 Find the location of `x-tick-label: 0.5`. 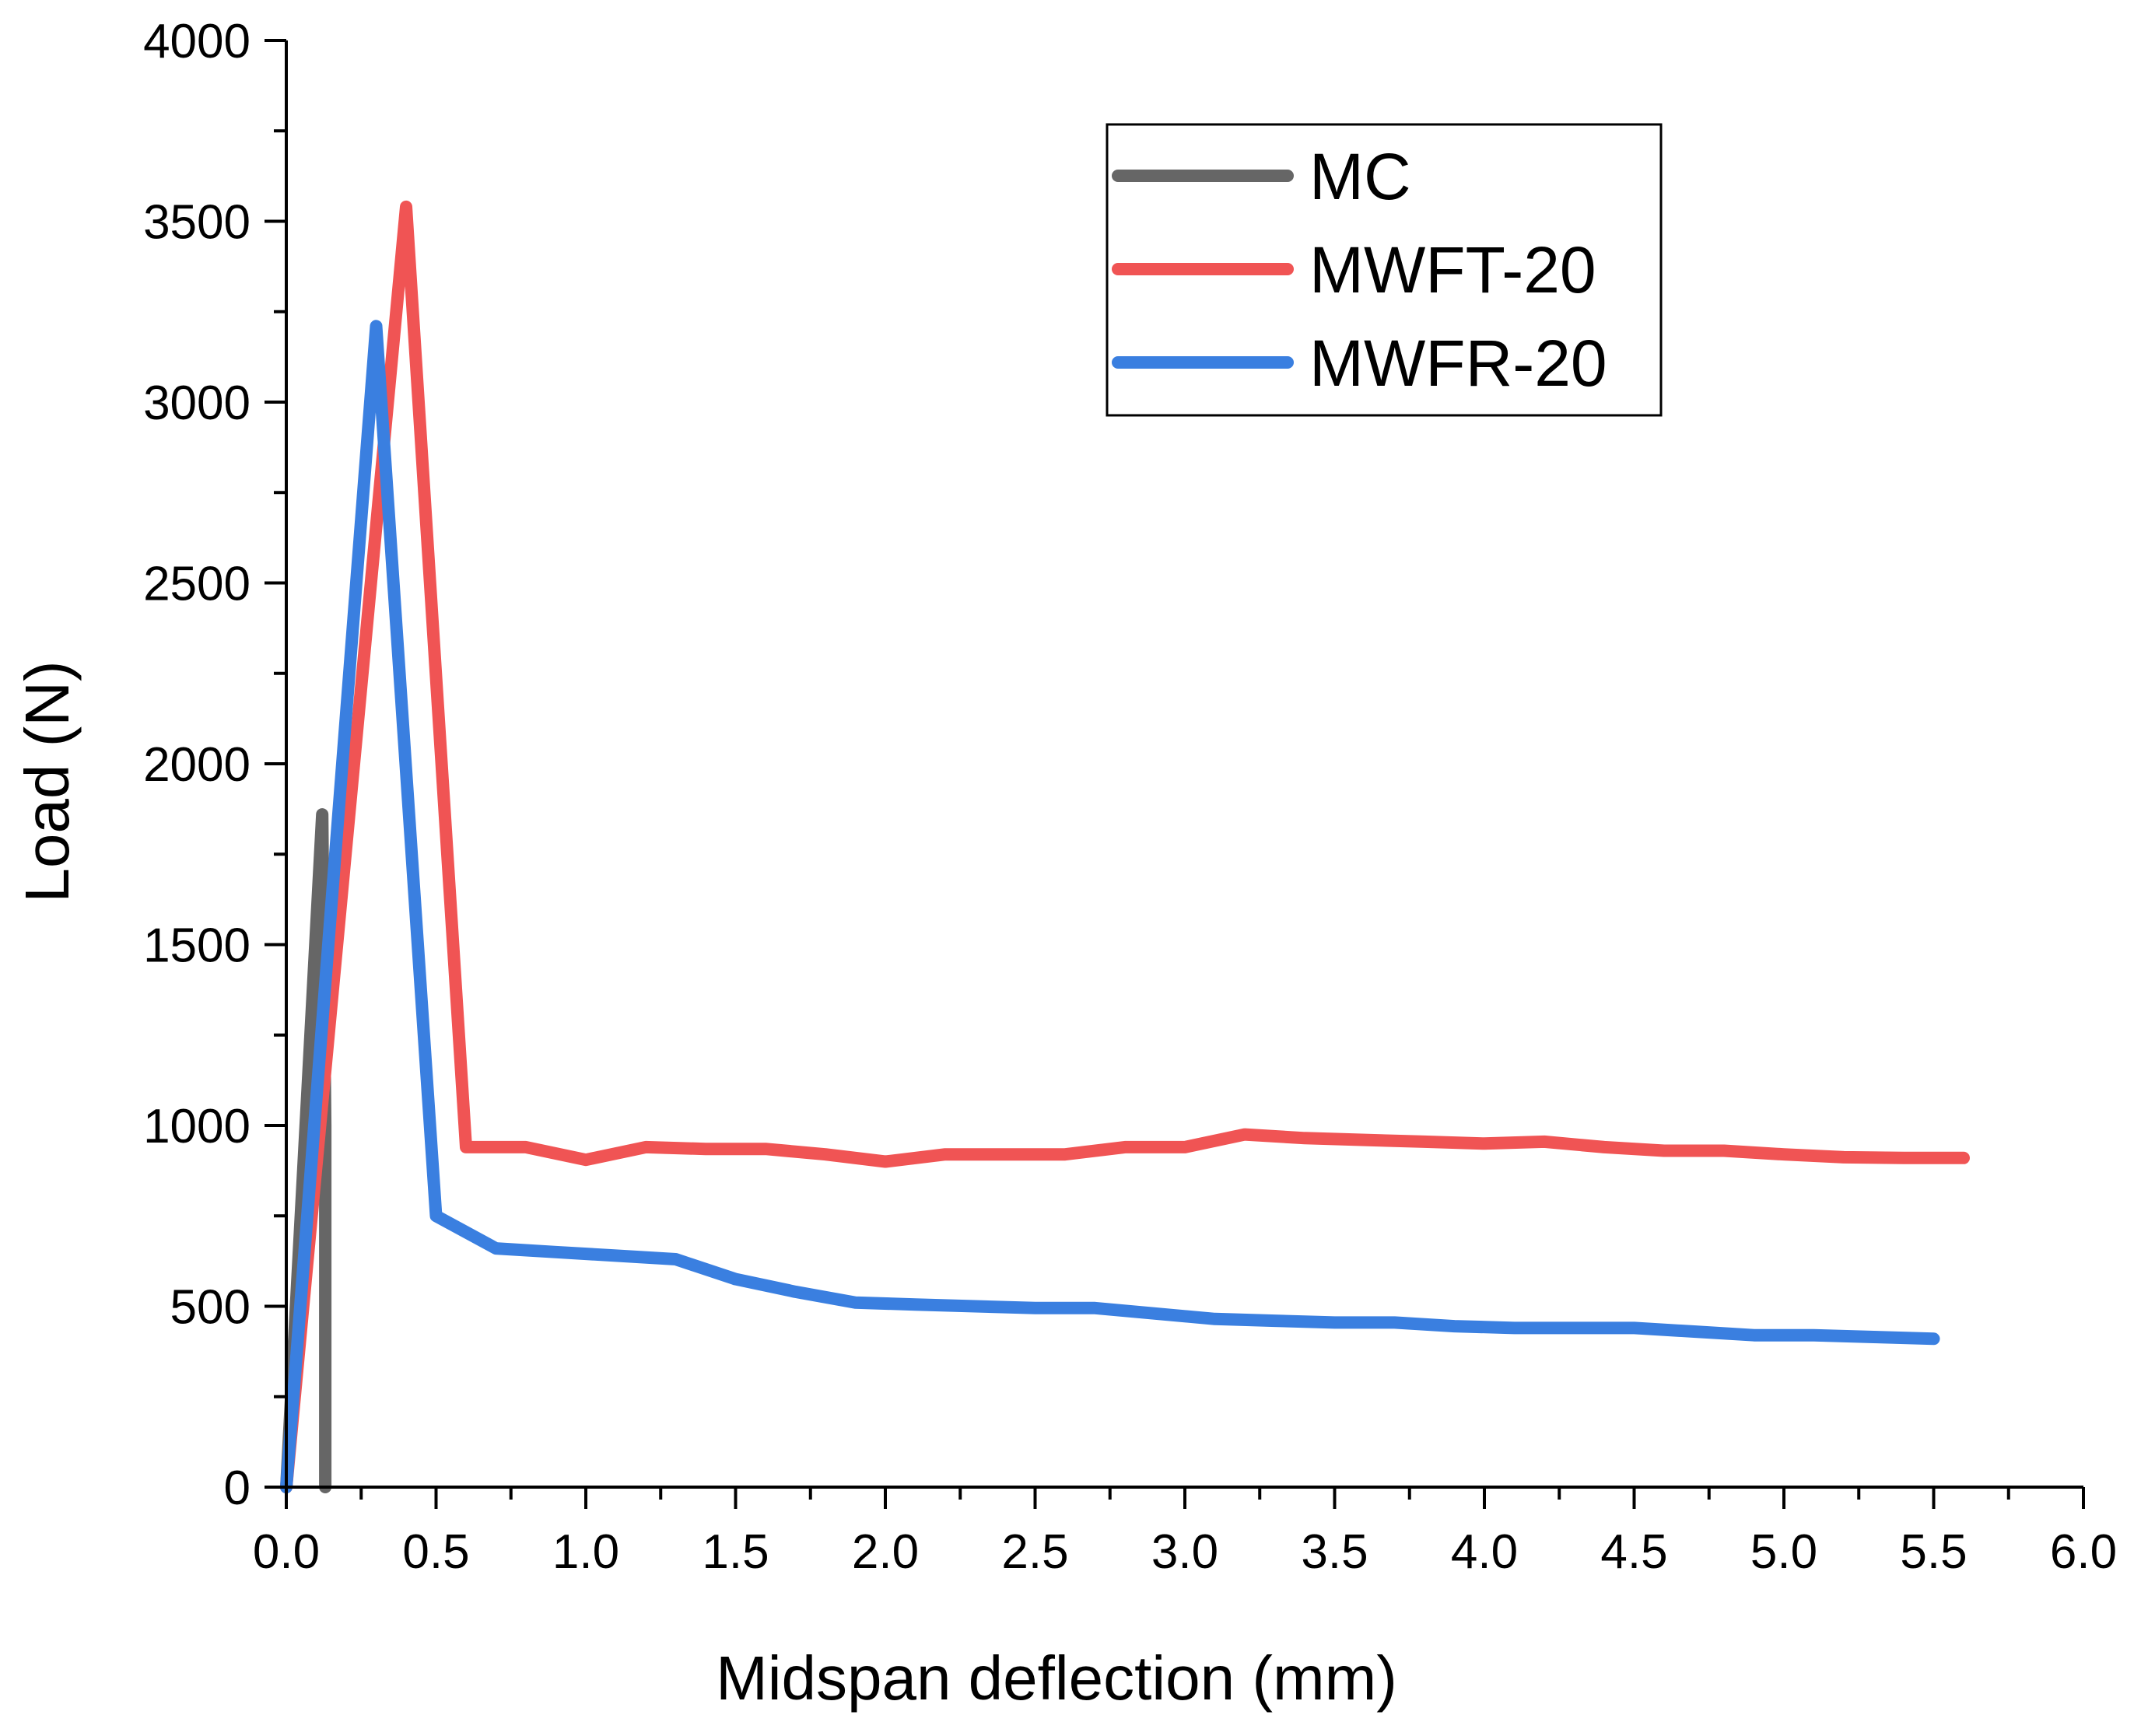

x-tick-label: 0.5 is located at coordinates (435, 1552).